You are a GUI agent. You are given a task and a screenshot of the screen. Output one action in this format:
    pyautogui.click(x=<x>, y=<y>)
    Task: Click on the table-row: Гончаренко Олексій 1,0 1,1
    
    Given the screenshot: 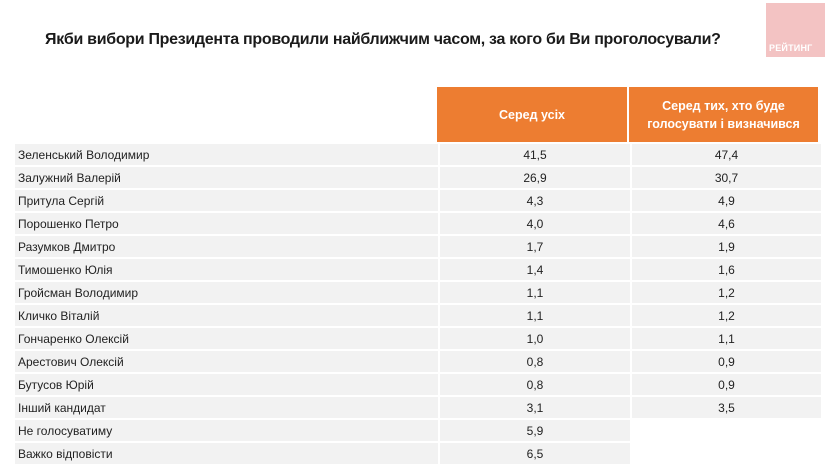 What is the action you would take?
    pyautogui.click(x=418, y=338)
    